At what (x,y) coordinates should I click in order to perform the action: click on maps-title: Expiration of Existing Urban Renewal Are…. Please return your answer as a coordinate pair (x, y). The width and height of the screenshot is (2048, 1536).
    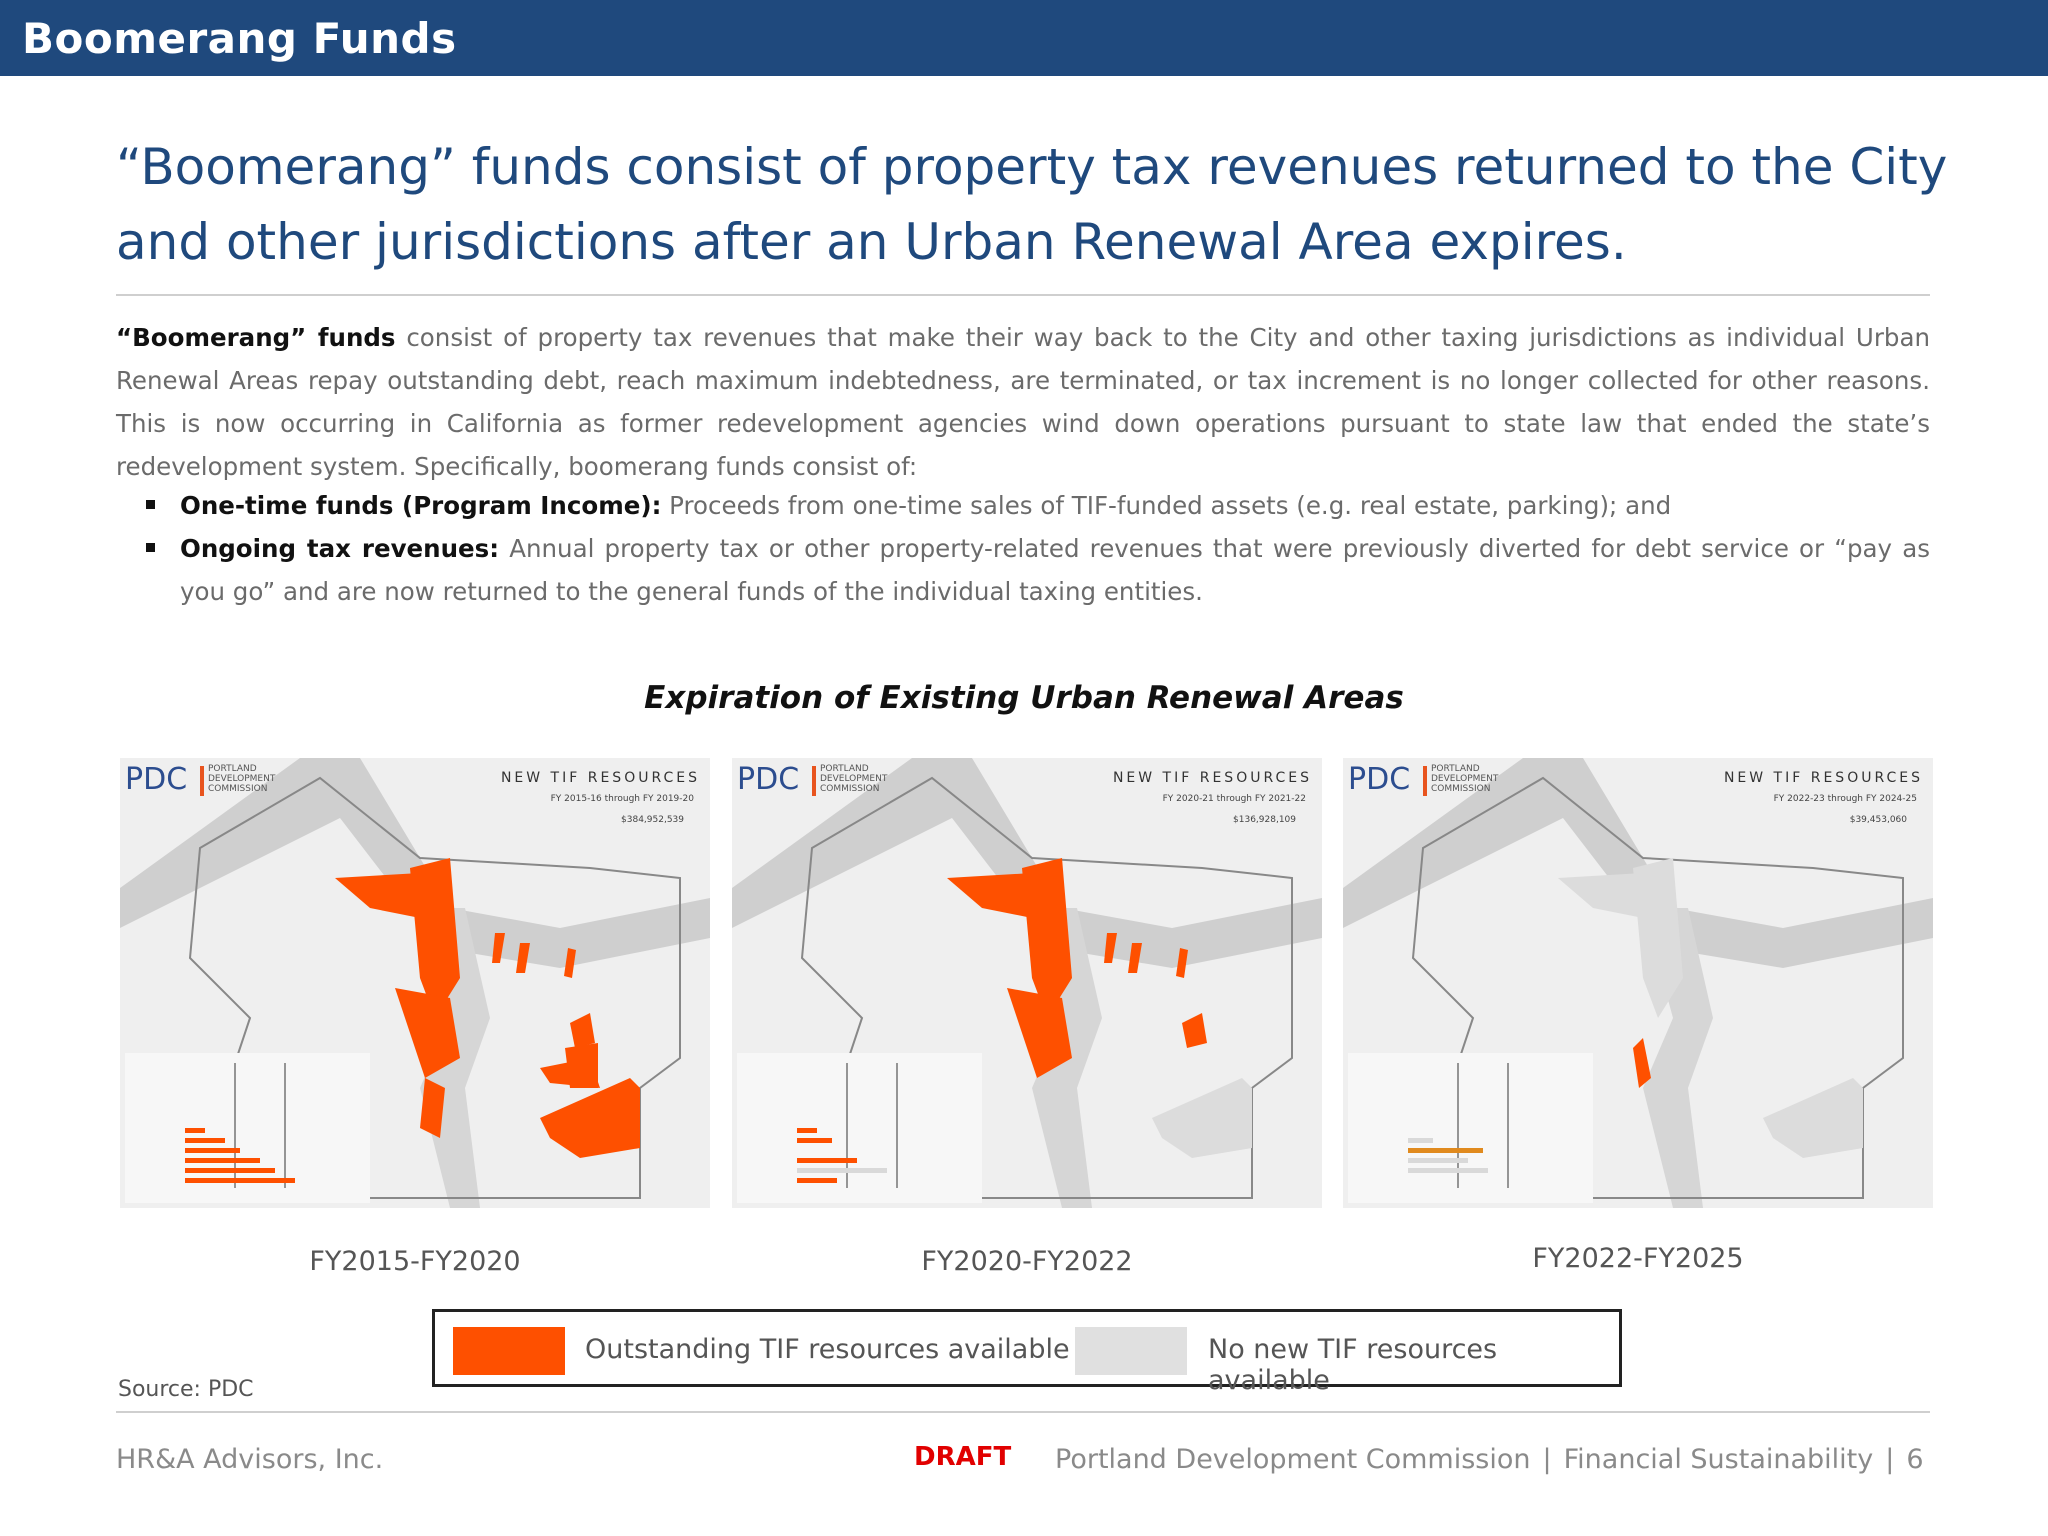
    Looking at the image, I should click on (1024, 698).